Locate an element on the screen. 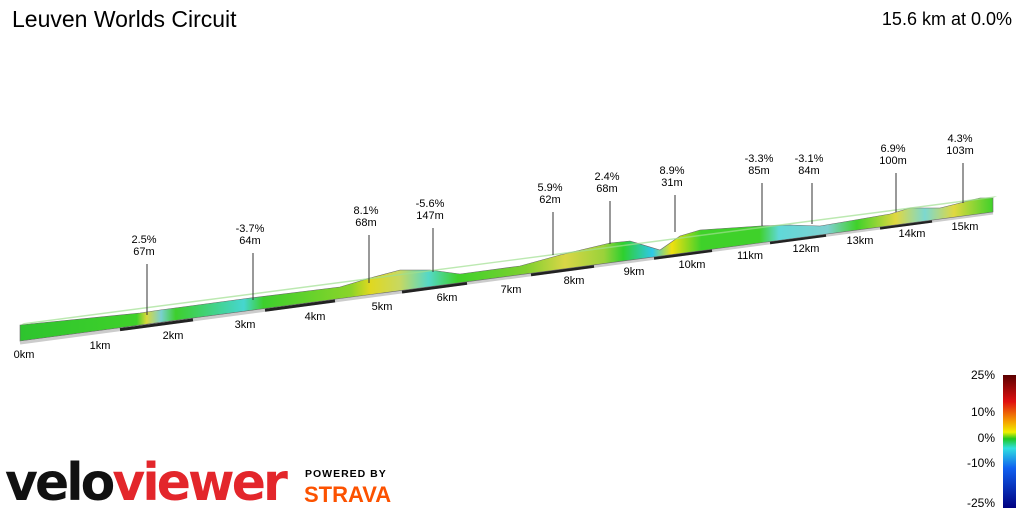 The image size is (1024, 512). distance-label: 8km is located at coordinates (574, 281).